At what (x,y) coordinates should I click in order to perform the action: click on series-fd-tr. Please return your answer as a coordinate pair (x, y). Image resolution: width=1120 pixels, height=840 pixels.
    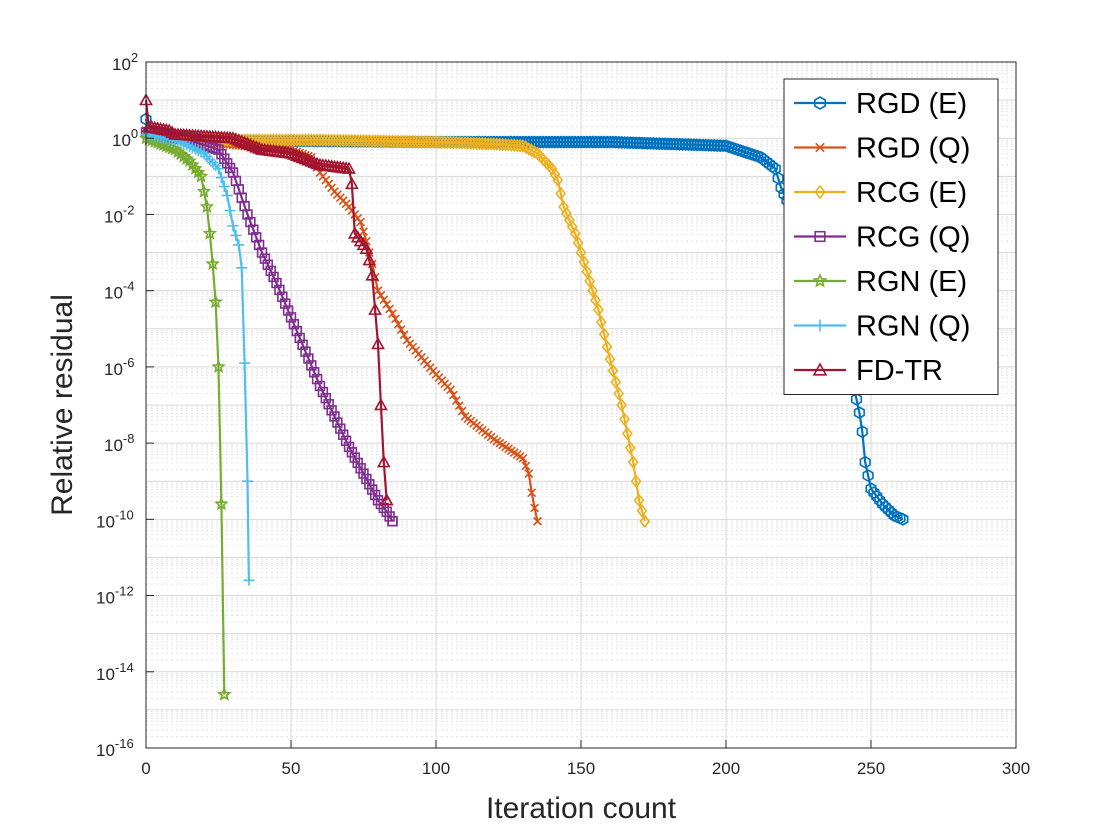
    Looking at the image, I should click on (266, 299).